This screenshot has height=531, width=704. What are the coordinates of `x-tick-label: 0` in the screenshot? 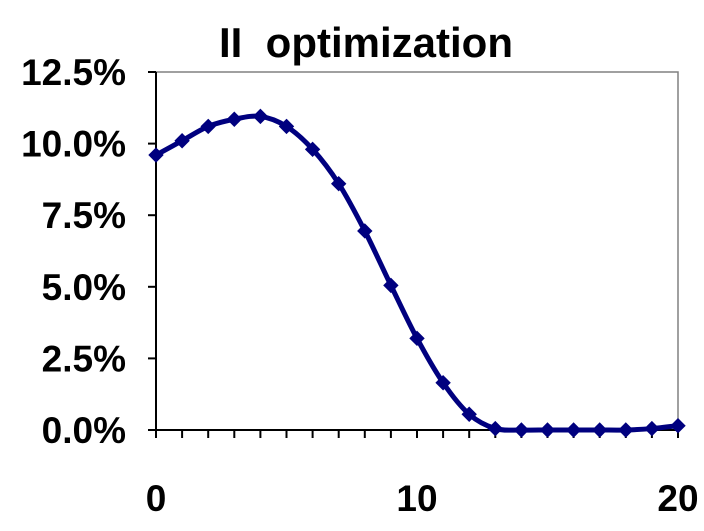 It's located at (156, 498).